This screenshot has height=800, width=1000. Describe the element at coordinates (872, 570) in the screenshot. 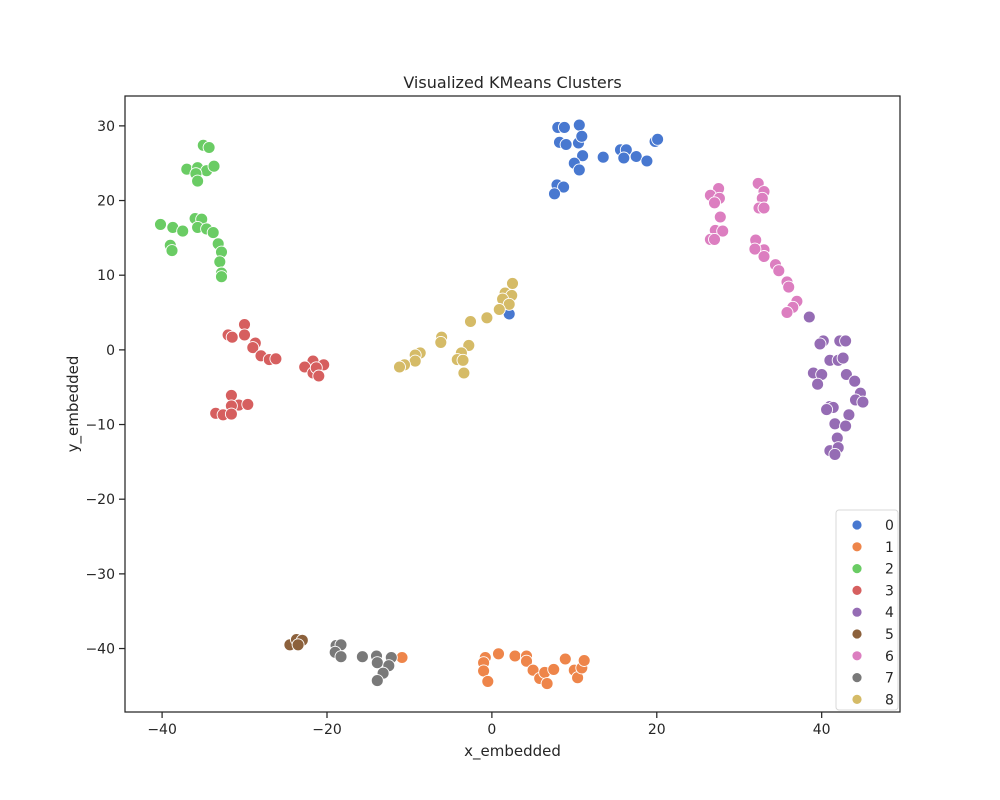

I see `legend-item-2: 2` at that location.